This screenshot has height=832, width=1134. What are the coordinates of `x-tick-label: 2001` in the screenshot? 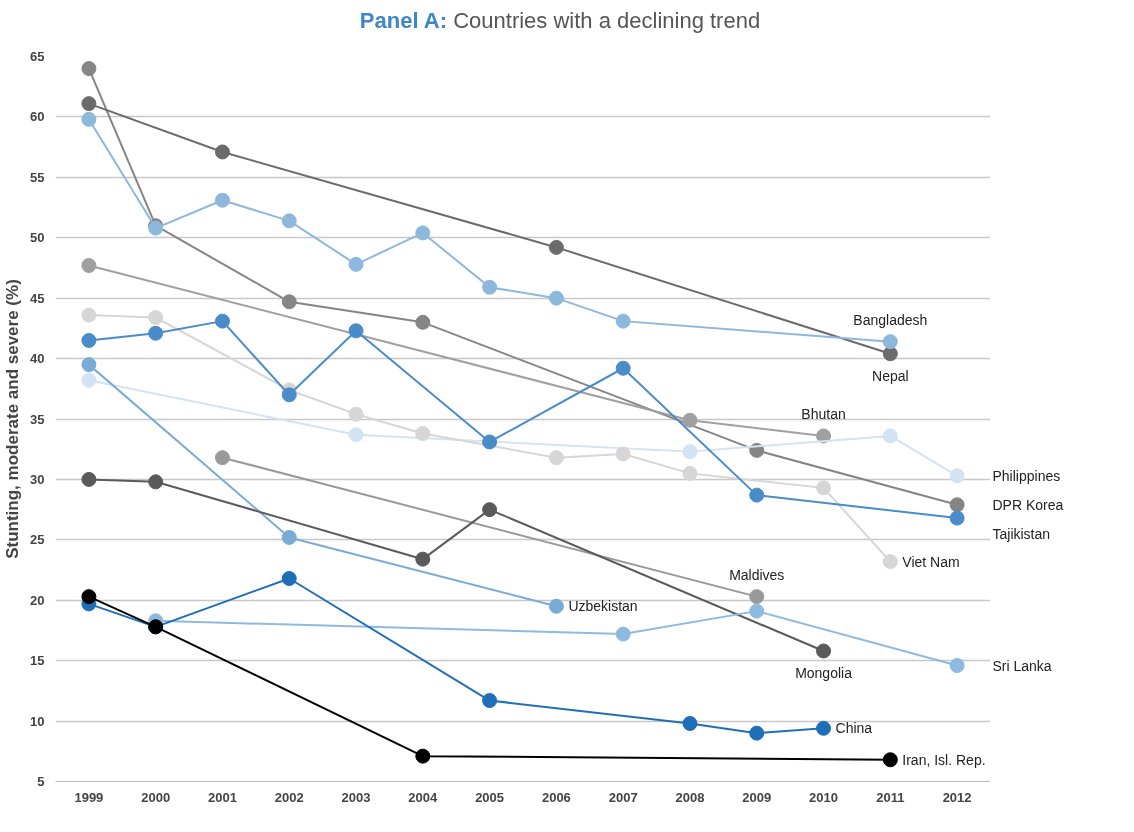 It's located at (222, 797).